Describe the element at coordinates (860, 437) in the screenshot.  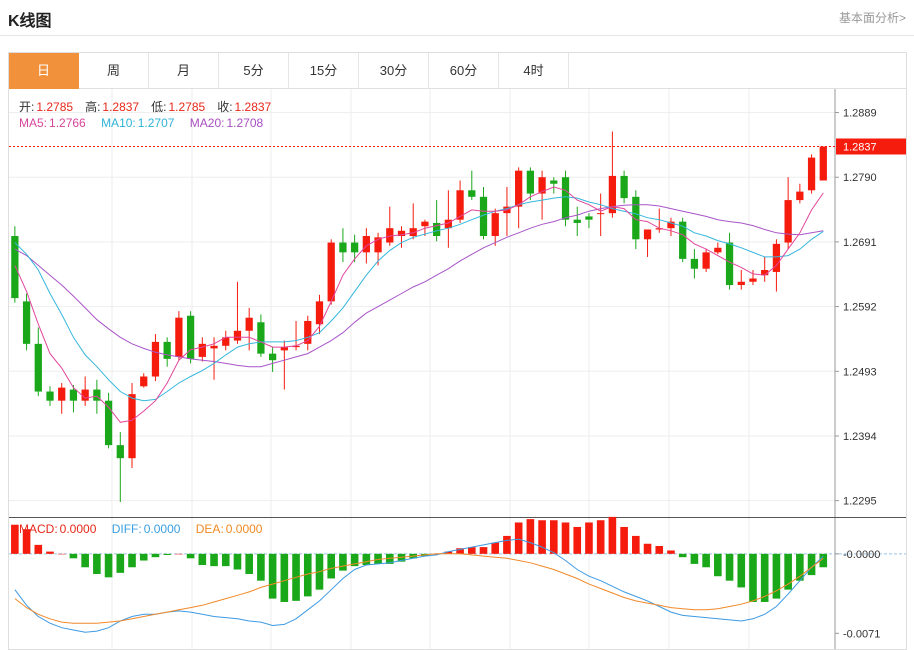
I see `price-tick-label: 1.2394` at that location.